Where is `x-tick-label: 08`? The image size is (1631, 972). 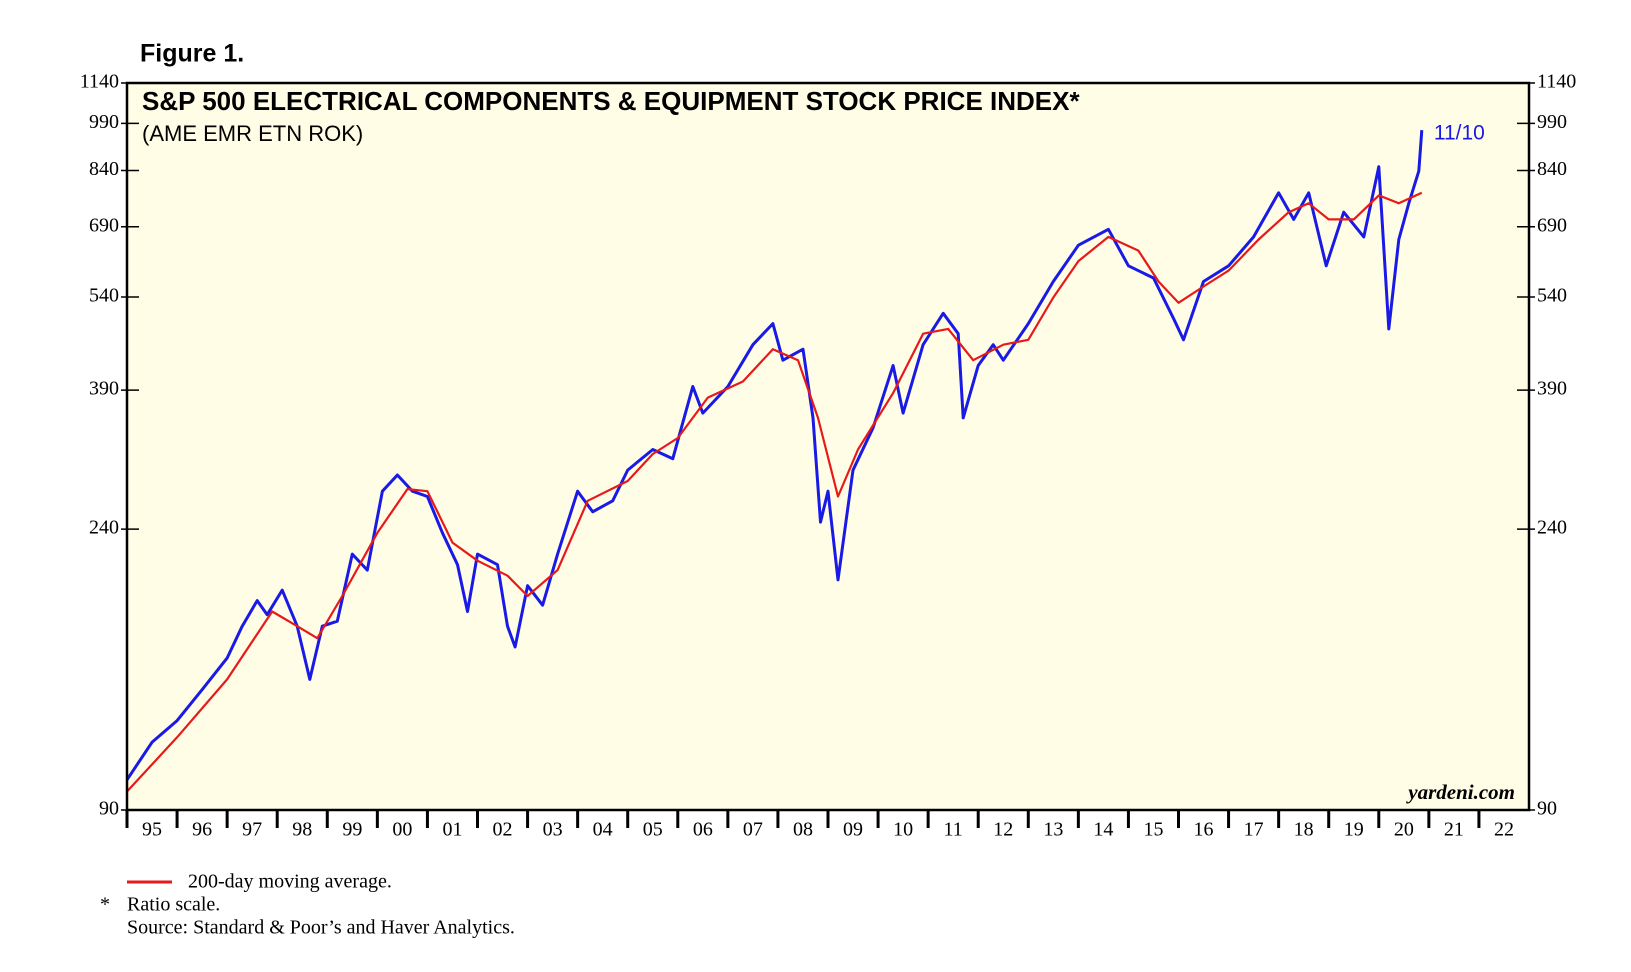
x-tick-label: 08 is located at coordinates (803, 830).